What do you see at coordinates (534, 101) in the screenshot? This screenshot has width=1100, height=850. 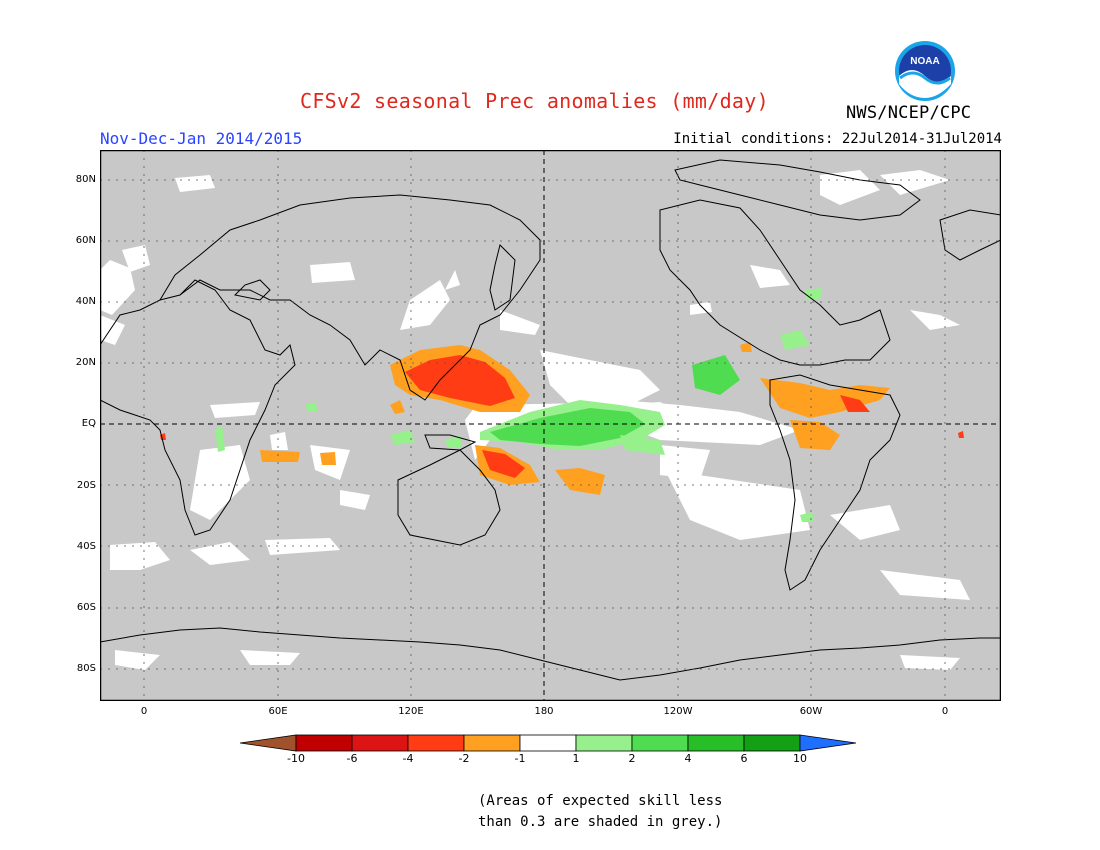 I see `map-title: CFSv2 seasonal Prec anomalies (mm/day)` at bounding box center [534, 101].